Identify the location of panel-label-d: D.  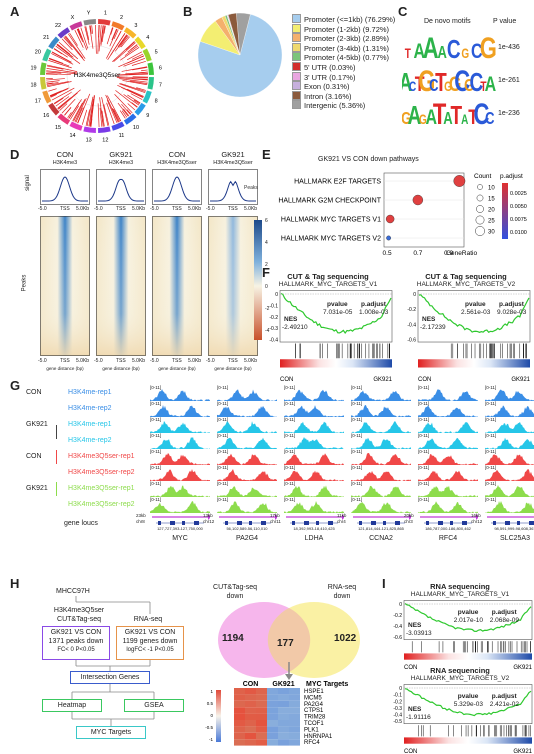
(14, 154).